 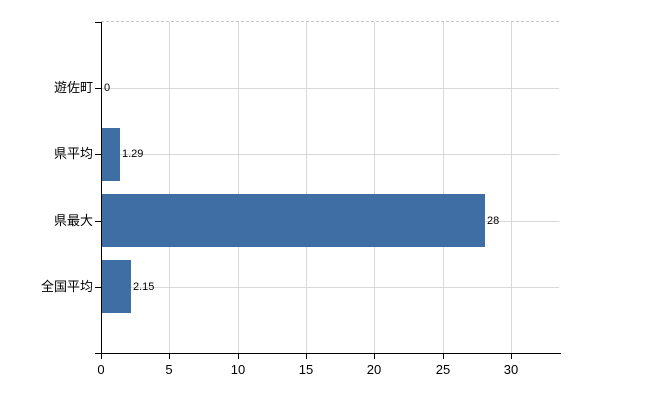 I want to click on category-label: 県最大, so click(x=73, y=220).